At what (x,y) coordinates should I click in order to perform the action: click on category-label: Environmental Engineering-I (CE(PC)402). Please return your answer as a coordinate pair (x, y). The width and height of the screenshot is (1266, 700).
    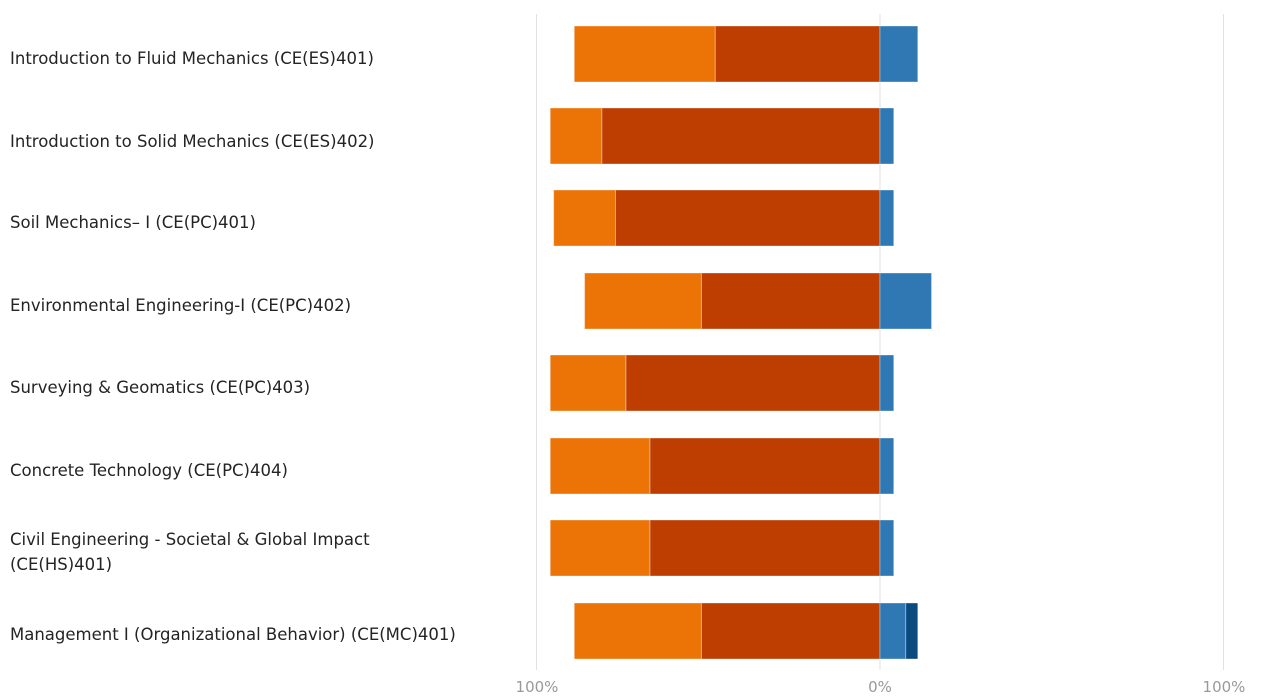
    Looking at the image, I should click on (181, 305).